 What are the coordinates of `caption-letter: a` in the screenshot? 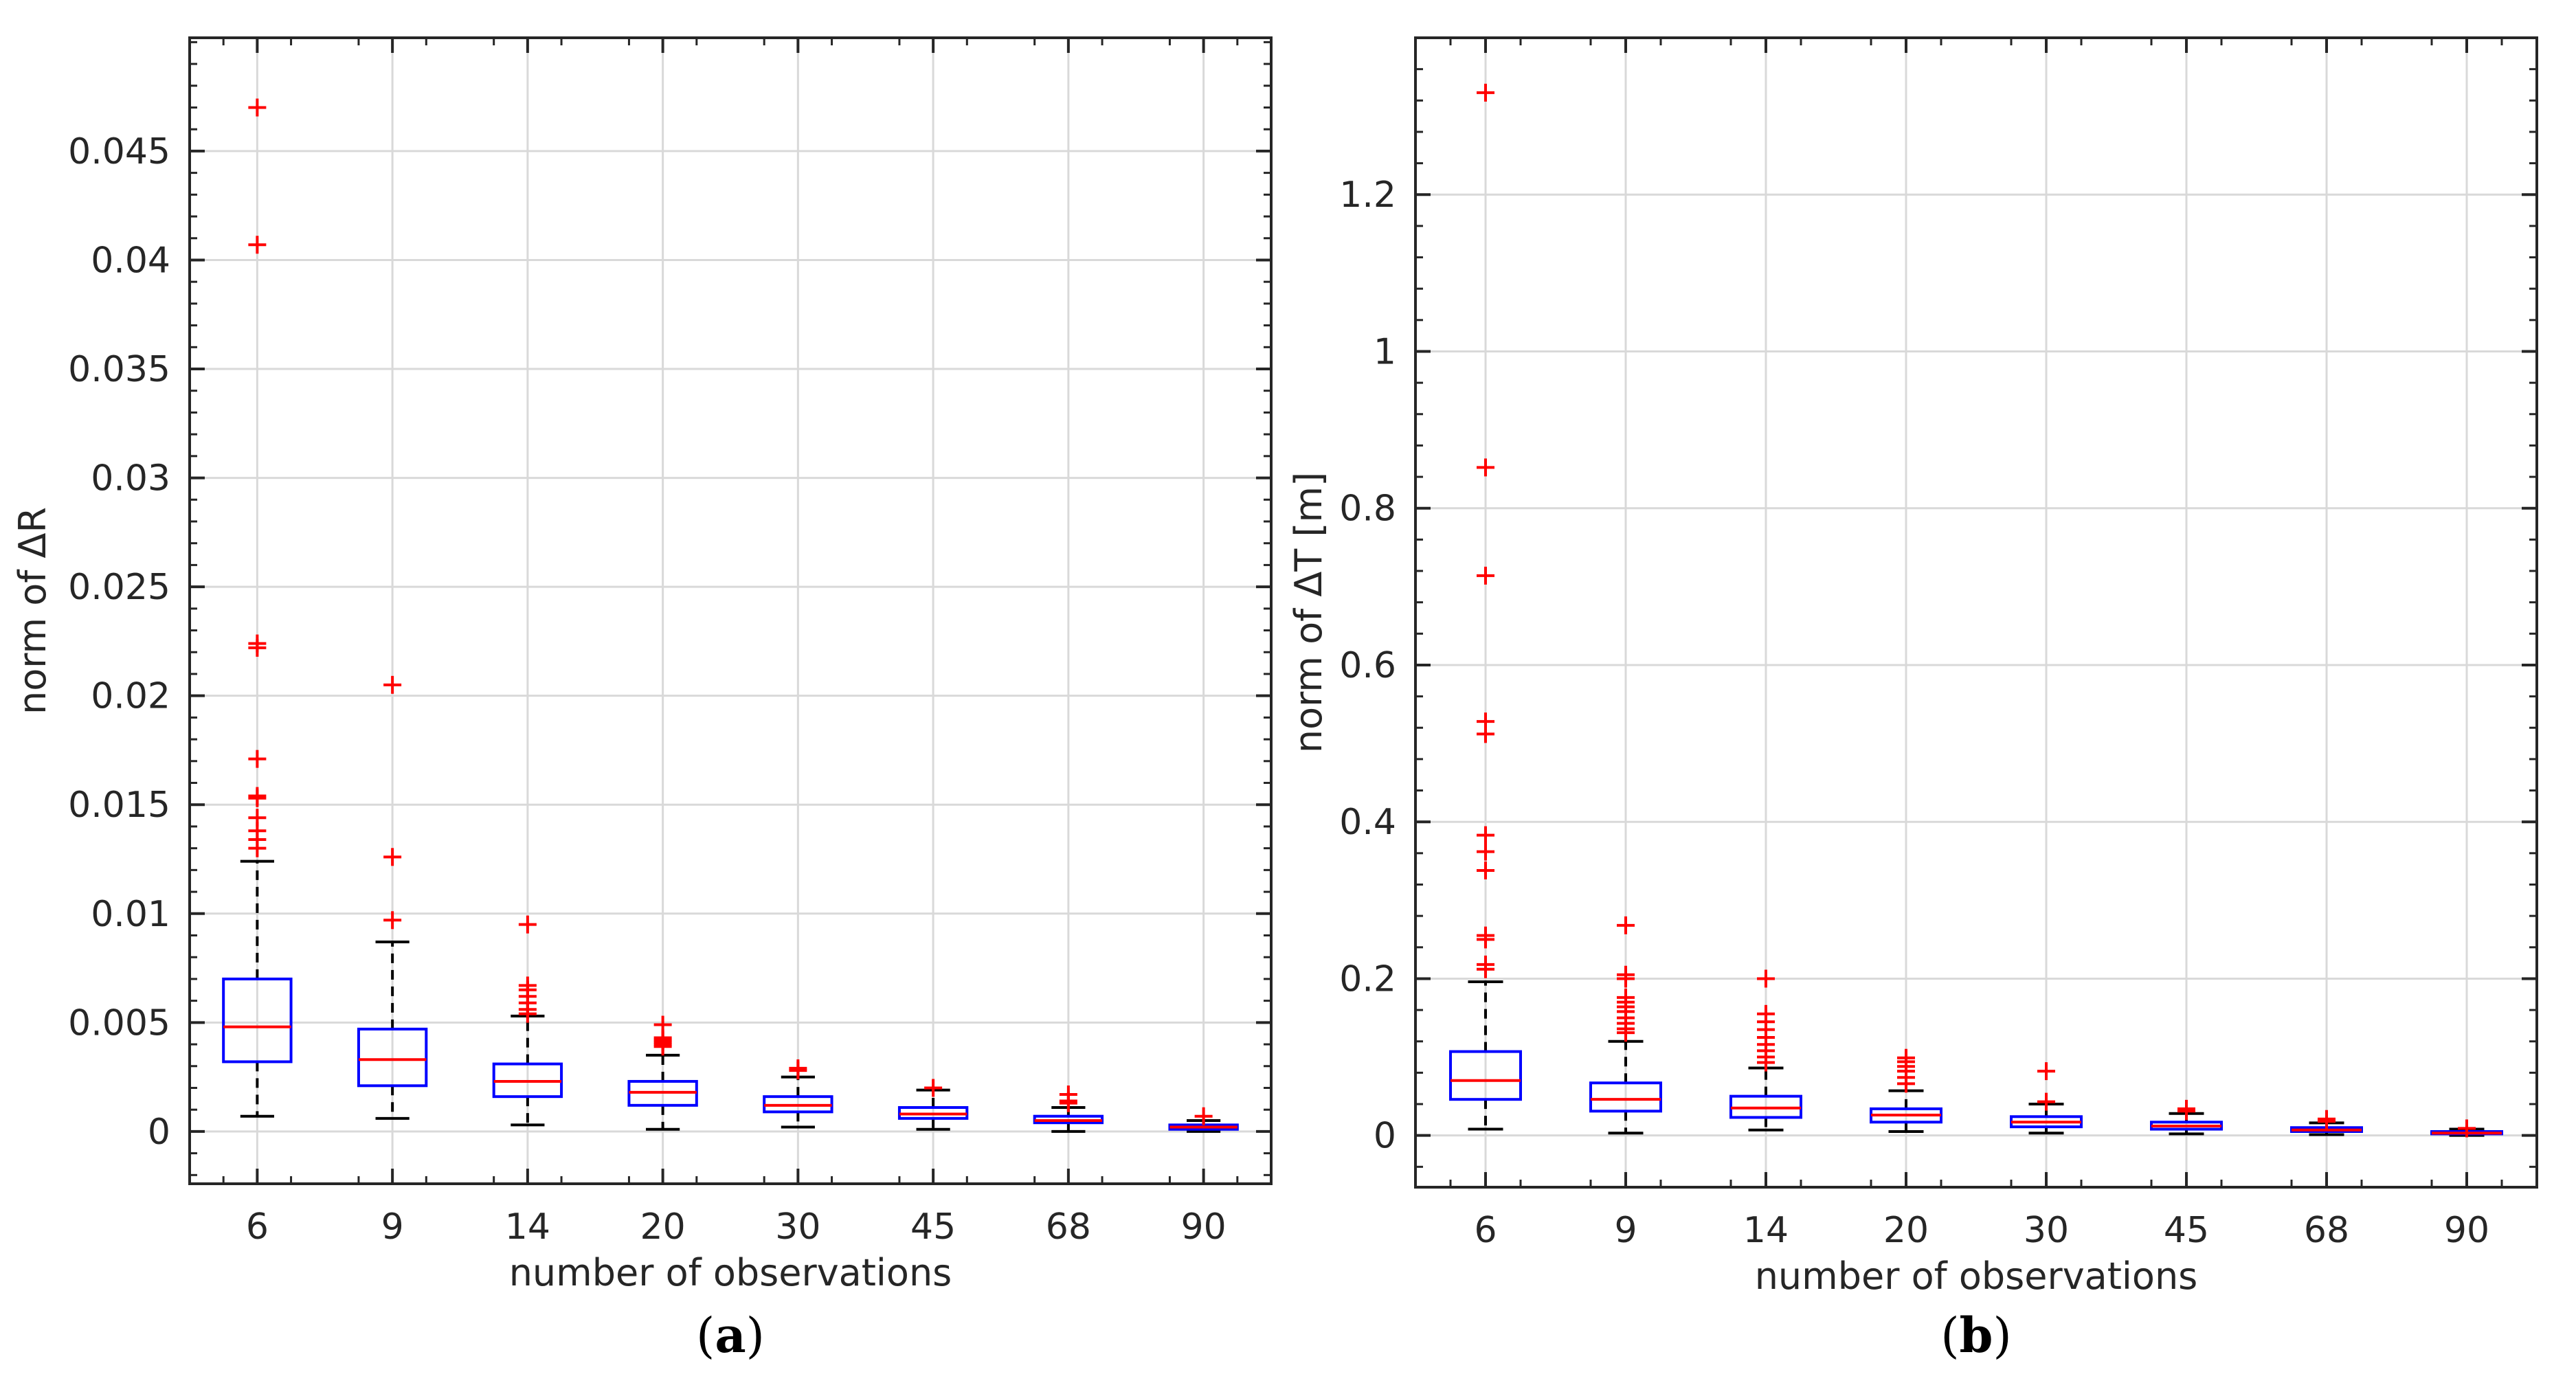 It's located at (730, 1335).